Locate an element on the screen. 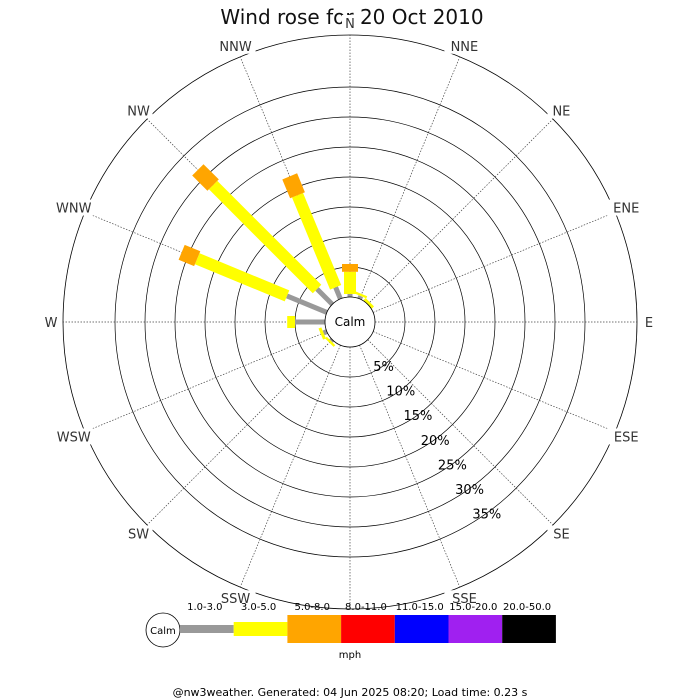 The height and width of the screenshot is (700, 700). direction-label-se: SE is located at coordinates (561, 534).